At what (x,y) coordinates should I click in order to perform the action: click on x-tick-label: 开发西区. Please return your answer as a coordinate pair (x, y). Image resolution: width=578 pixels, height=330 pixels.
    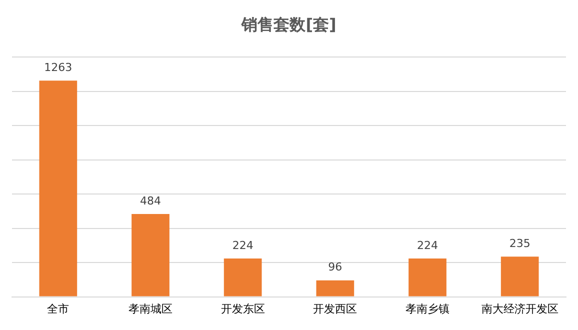
    Looking at the image, I should click on (335, 309).